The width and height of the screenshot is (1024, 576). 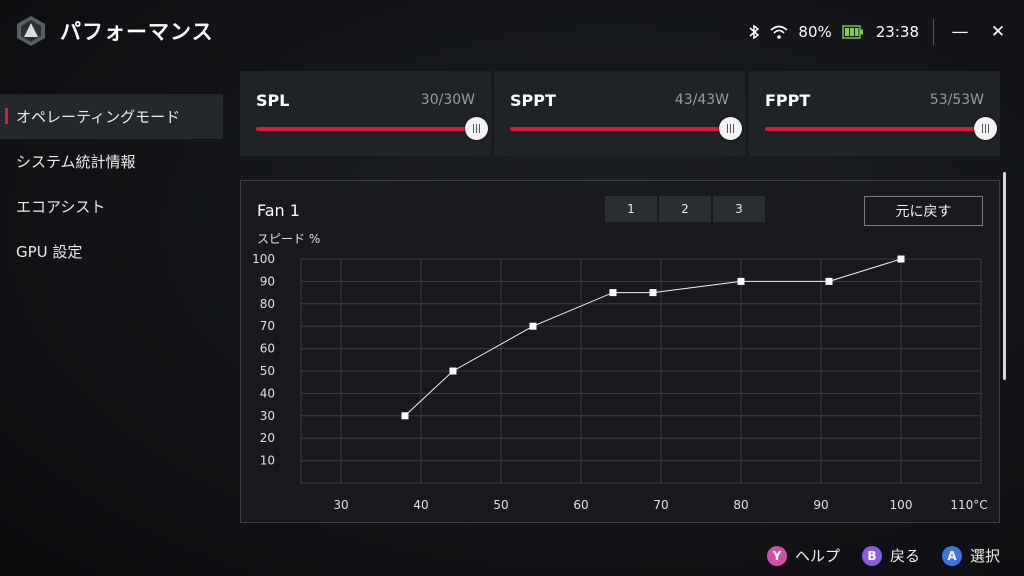 What do you see at coordinates (660, 505) in the screenshot?
I see `x-tick-label: 70` at bounding box center [660, 505].